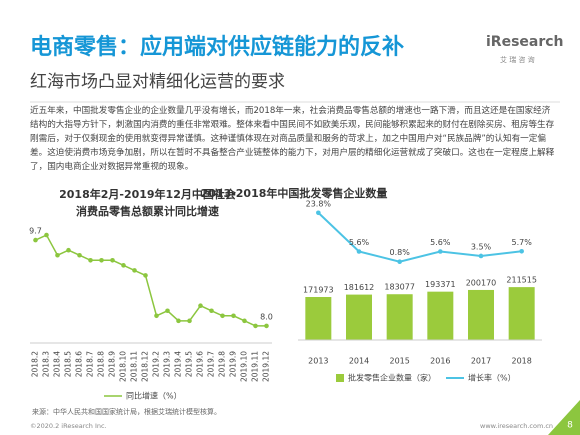  Describe the element at coordinates (167, 364) in the screenshot. I see `x-tick-label: 2019.3` at that location.